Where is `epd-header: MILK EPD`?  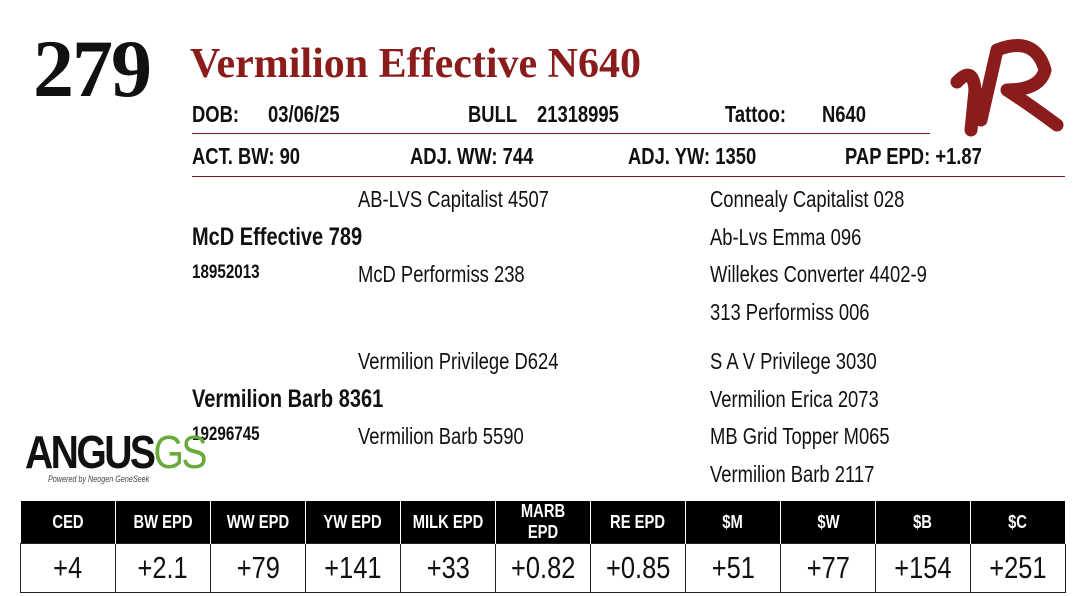
epd-header: MILK EPD is located at coordinates (448, 522).